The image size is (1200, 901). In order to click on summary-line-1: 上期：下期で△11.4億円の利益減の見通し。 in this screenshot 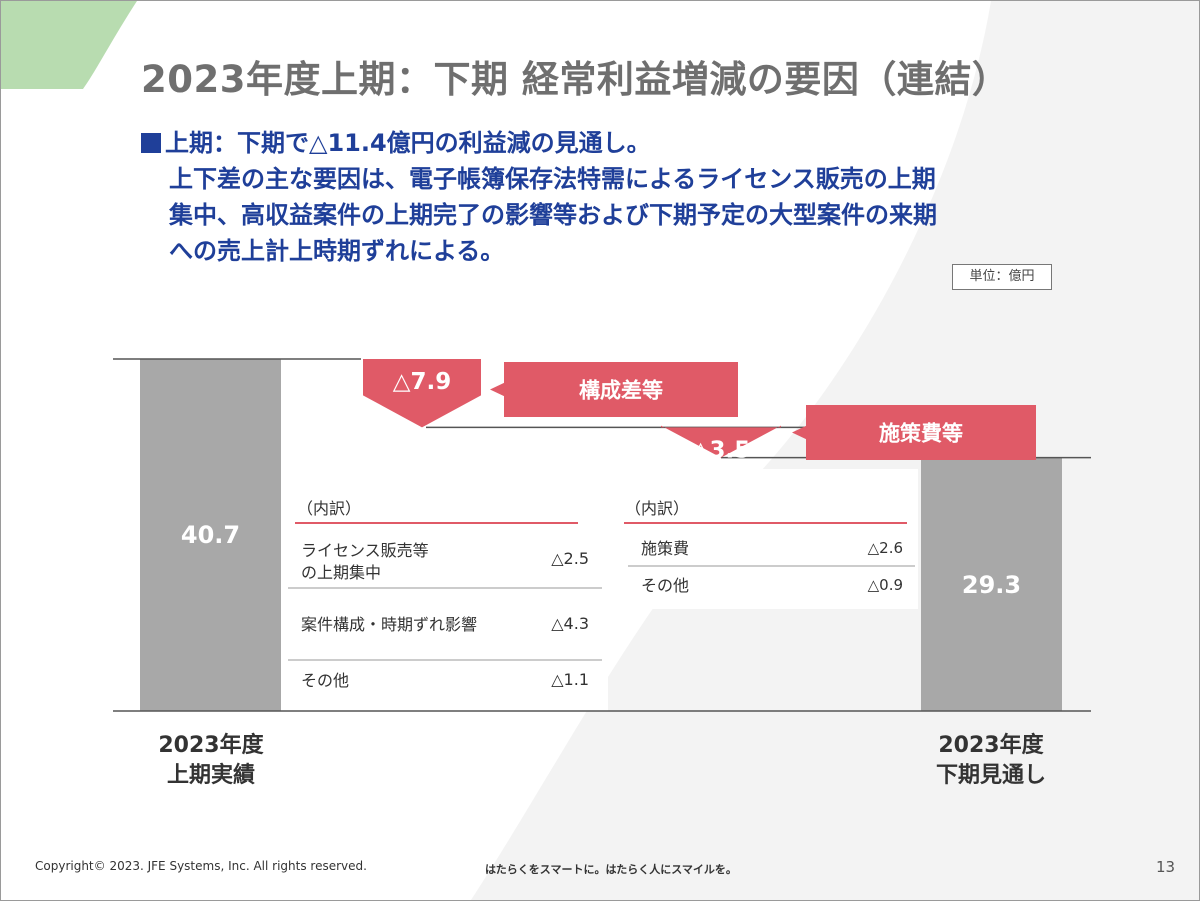, I will do `click(408, 143)`.